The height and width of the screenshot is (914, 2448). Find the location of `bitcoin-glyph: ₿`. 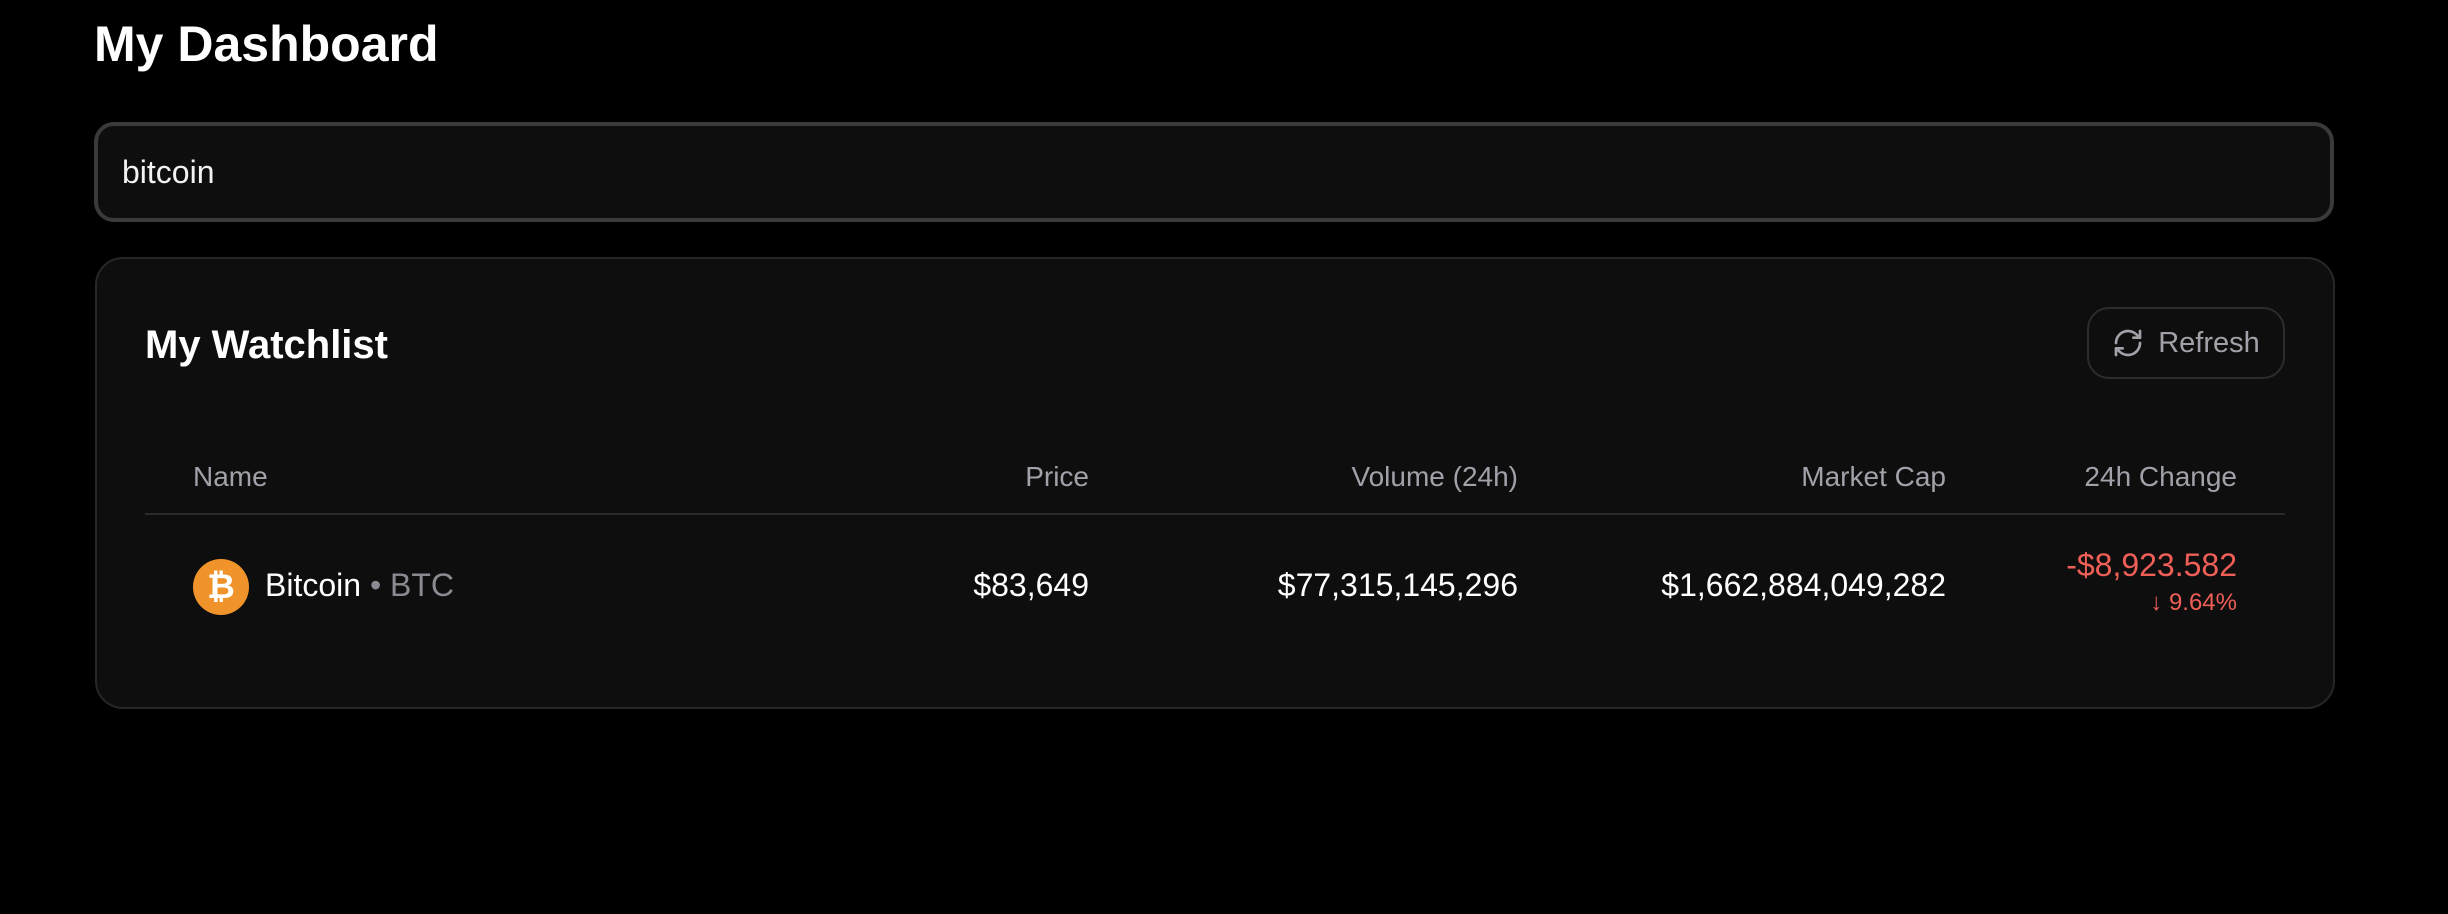

bitcoin-glyph: ₿ is located at coordinates (221, 587).